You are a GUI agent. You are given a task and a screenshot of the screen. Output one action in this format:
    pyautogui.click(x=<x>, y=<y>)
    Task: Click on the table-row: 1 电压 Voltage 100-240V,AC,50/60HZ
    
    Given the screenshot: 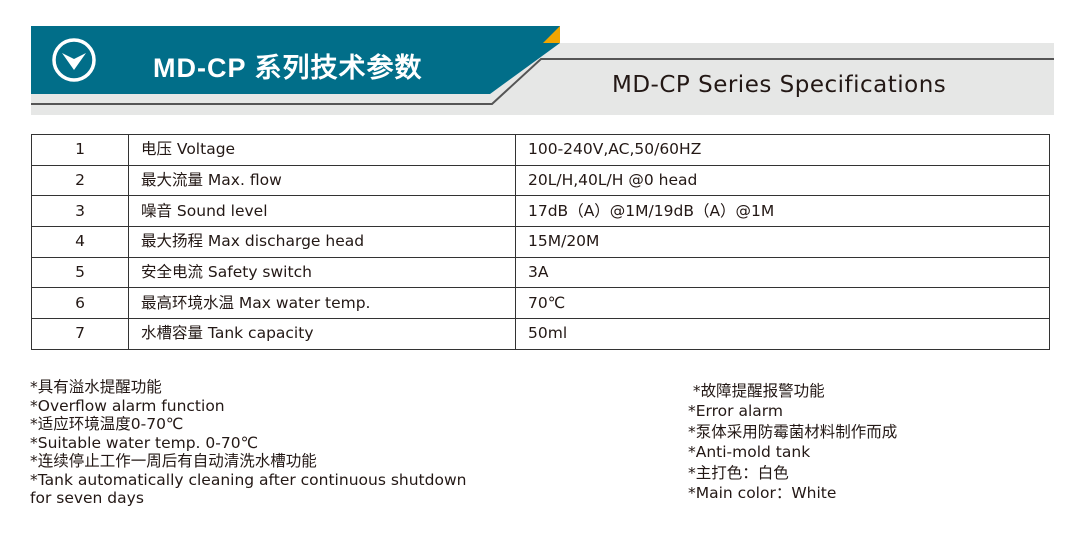 What is the action you would take?
    pyautogui.click(x=540, y=150)
    